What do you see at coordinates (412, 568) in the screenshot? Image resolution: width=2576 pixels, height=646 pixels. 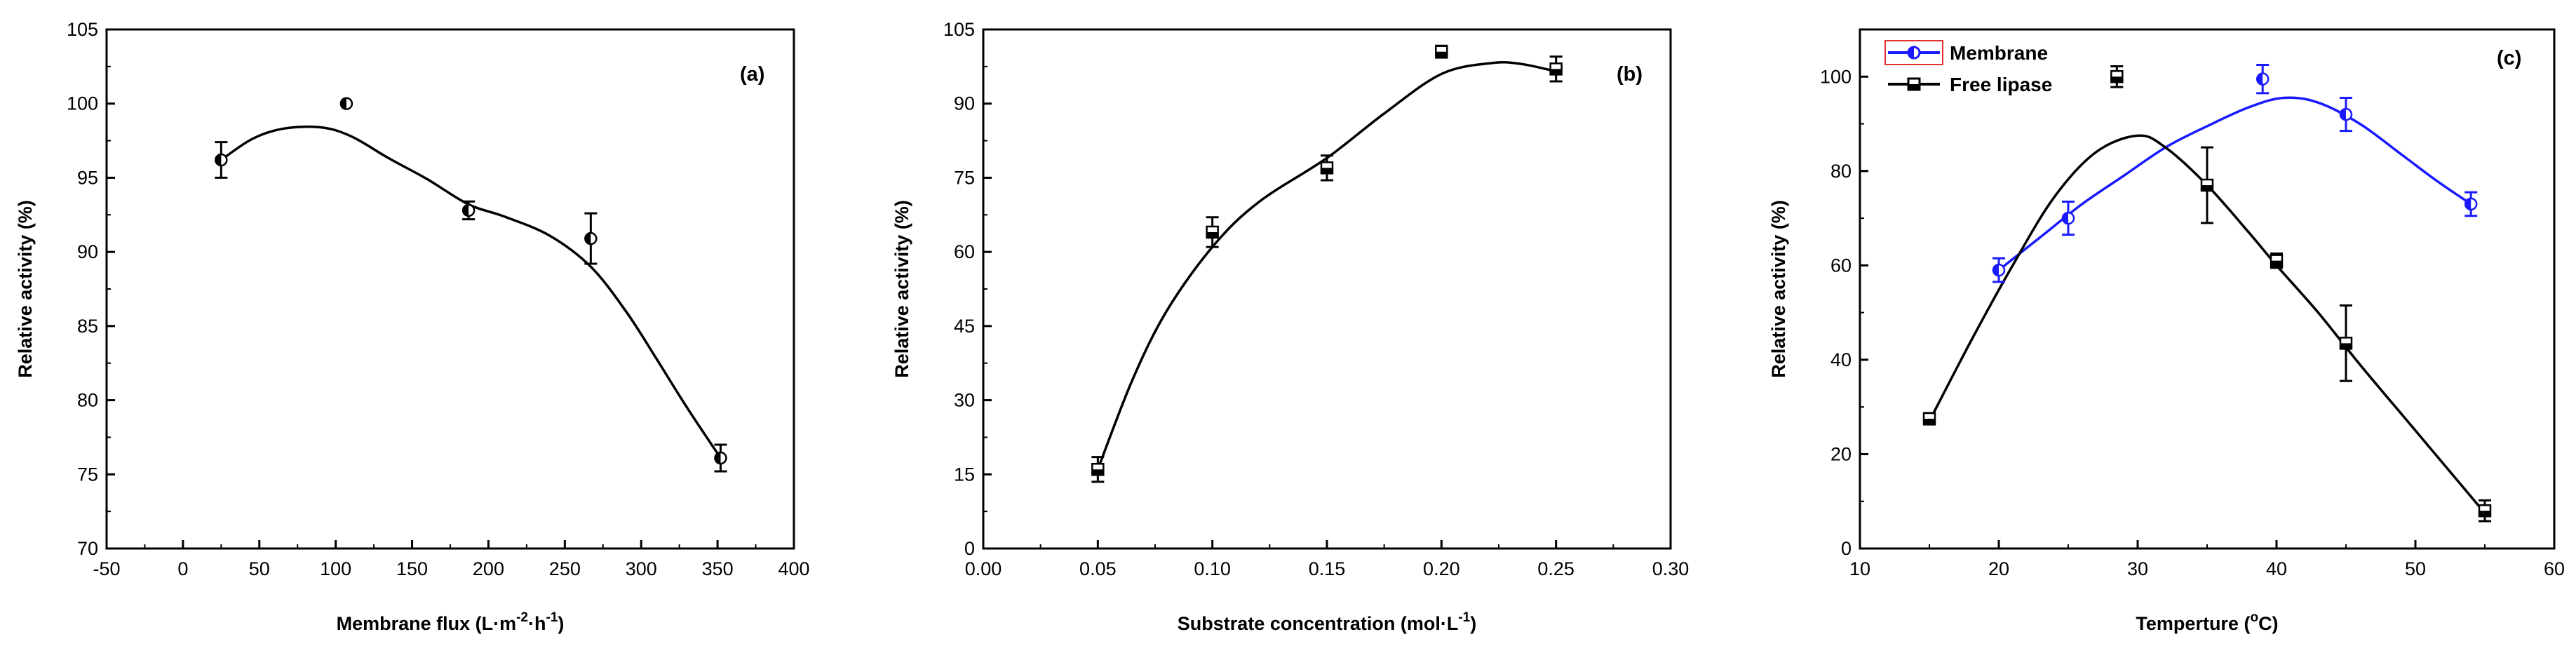 I see `panel-a-xtick-label: 150` at bounding box center [412, 568].